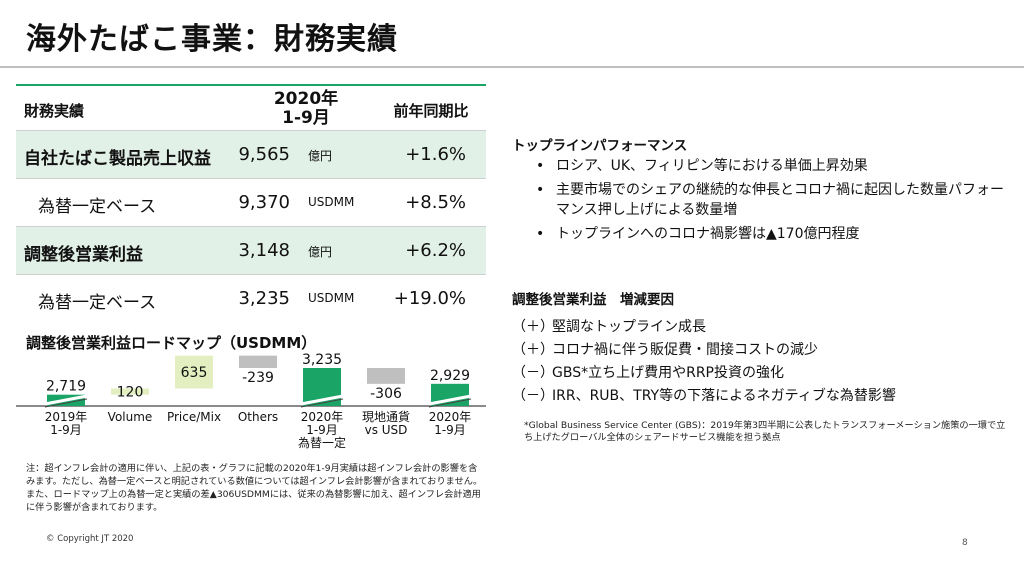  I want to click on table-row-revenue-constant-fx: 為替一定ベース 9,370 USDMM +8.5%, so click(251, 202).